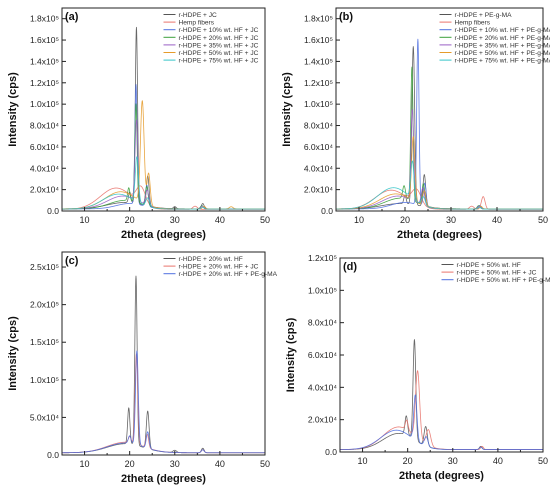 The height and width of the screenshot is (487, 550). What do you see at coordinates (502, 61) in the screenshot?
I see `legend-entry: r-HDPE + 75% wt. HF + PE-g-MA` at bounding box center [502, 61].